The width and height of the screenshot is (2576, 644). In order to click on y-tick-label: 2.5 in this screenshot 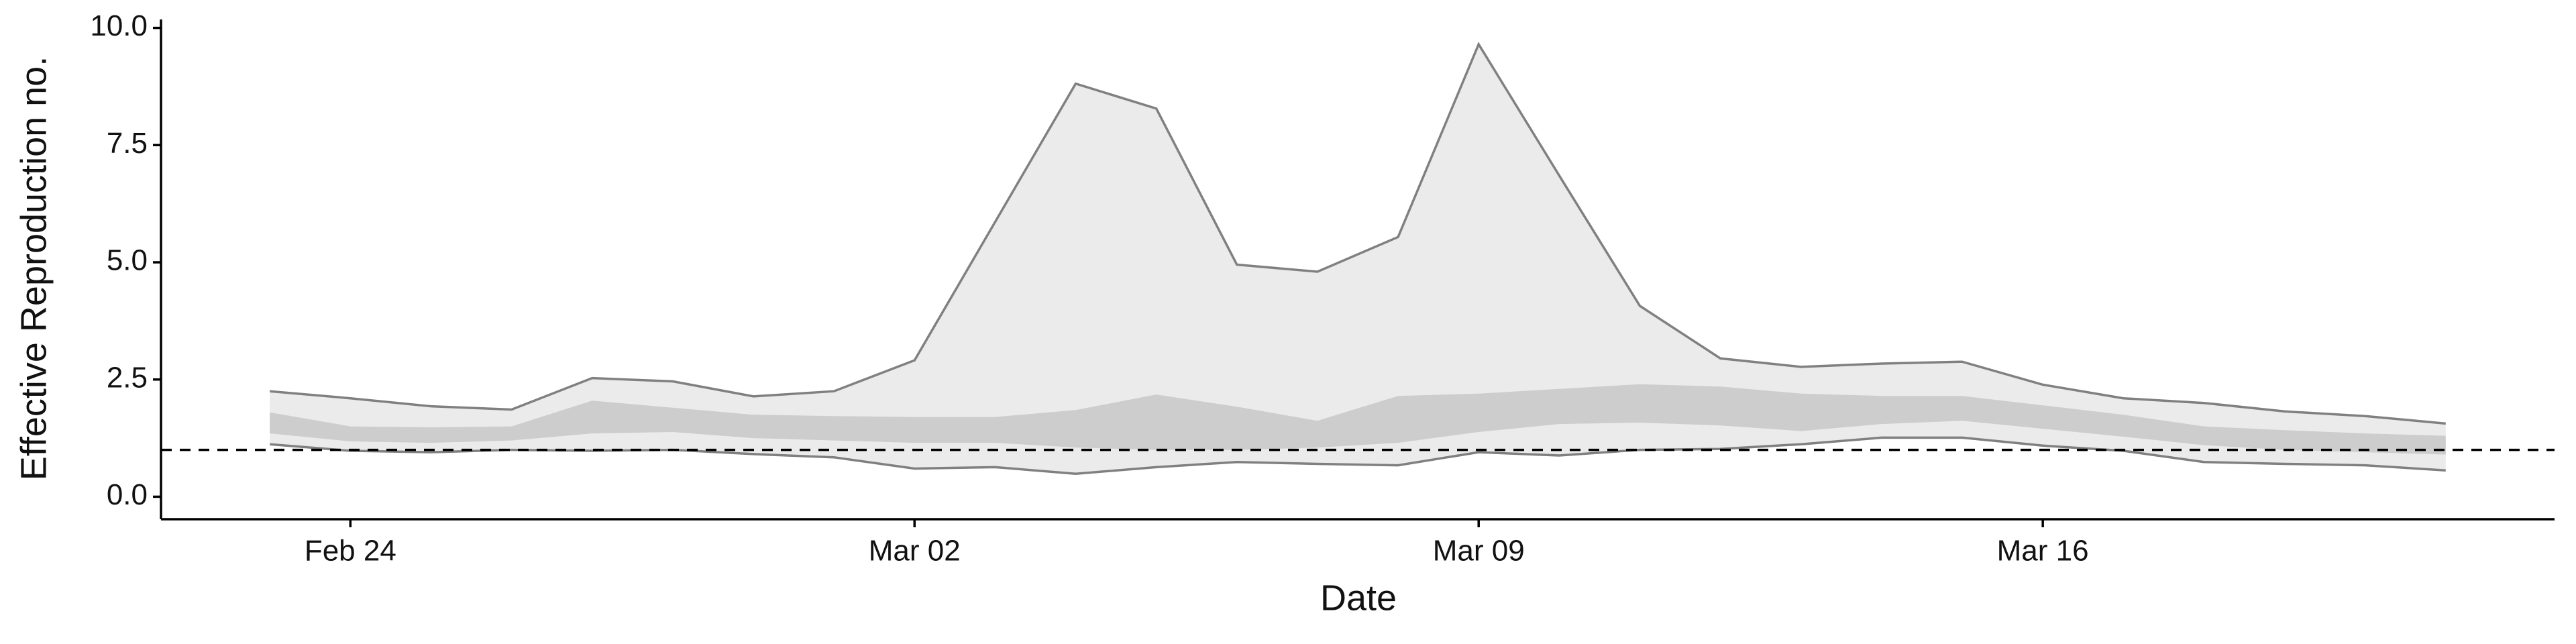, I will do `click(127, 377)`.